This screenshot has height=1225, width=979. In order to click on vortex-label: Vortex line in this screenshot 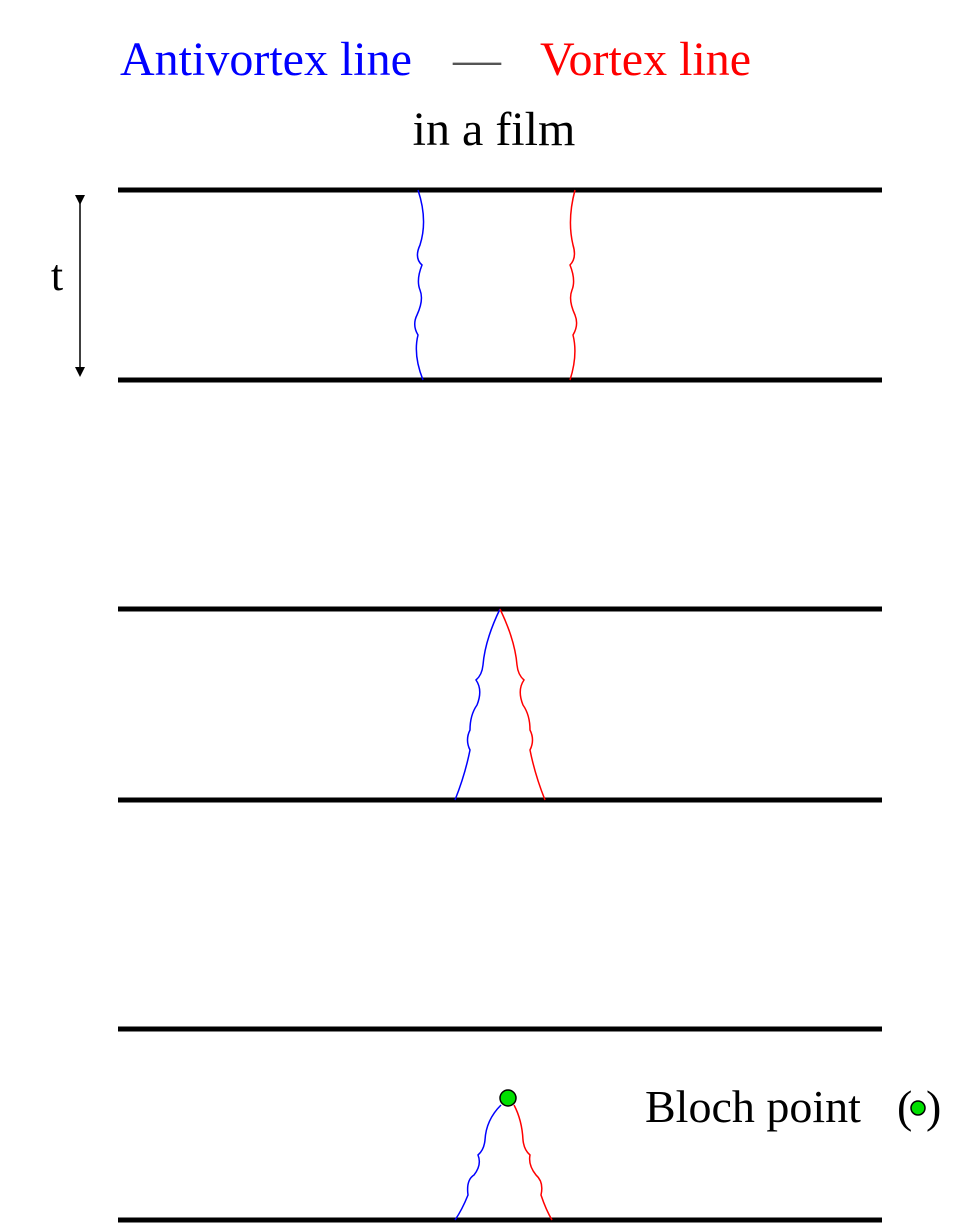, I will do `click(645, 59)`.